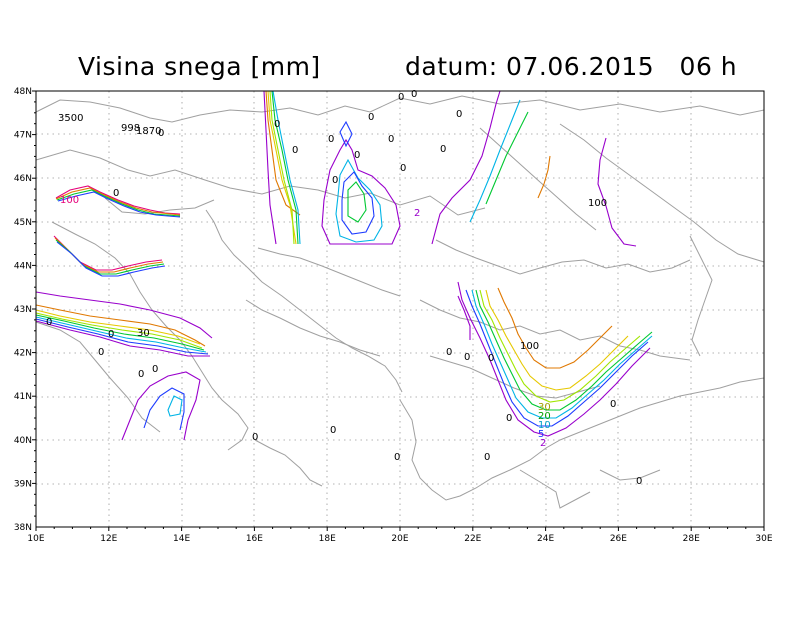  What do you see at coordinates (541, 434) in the screenshot?
I see `contour-label: 5` at bounding box center [541, 434].